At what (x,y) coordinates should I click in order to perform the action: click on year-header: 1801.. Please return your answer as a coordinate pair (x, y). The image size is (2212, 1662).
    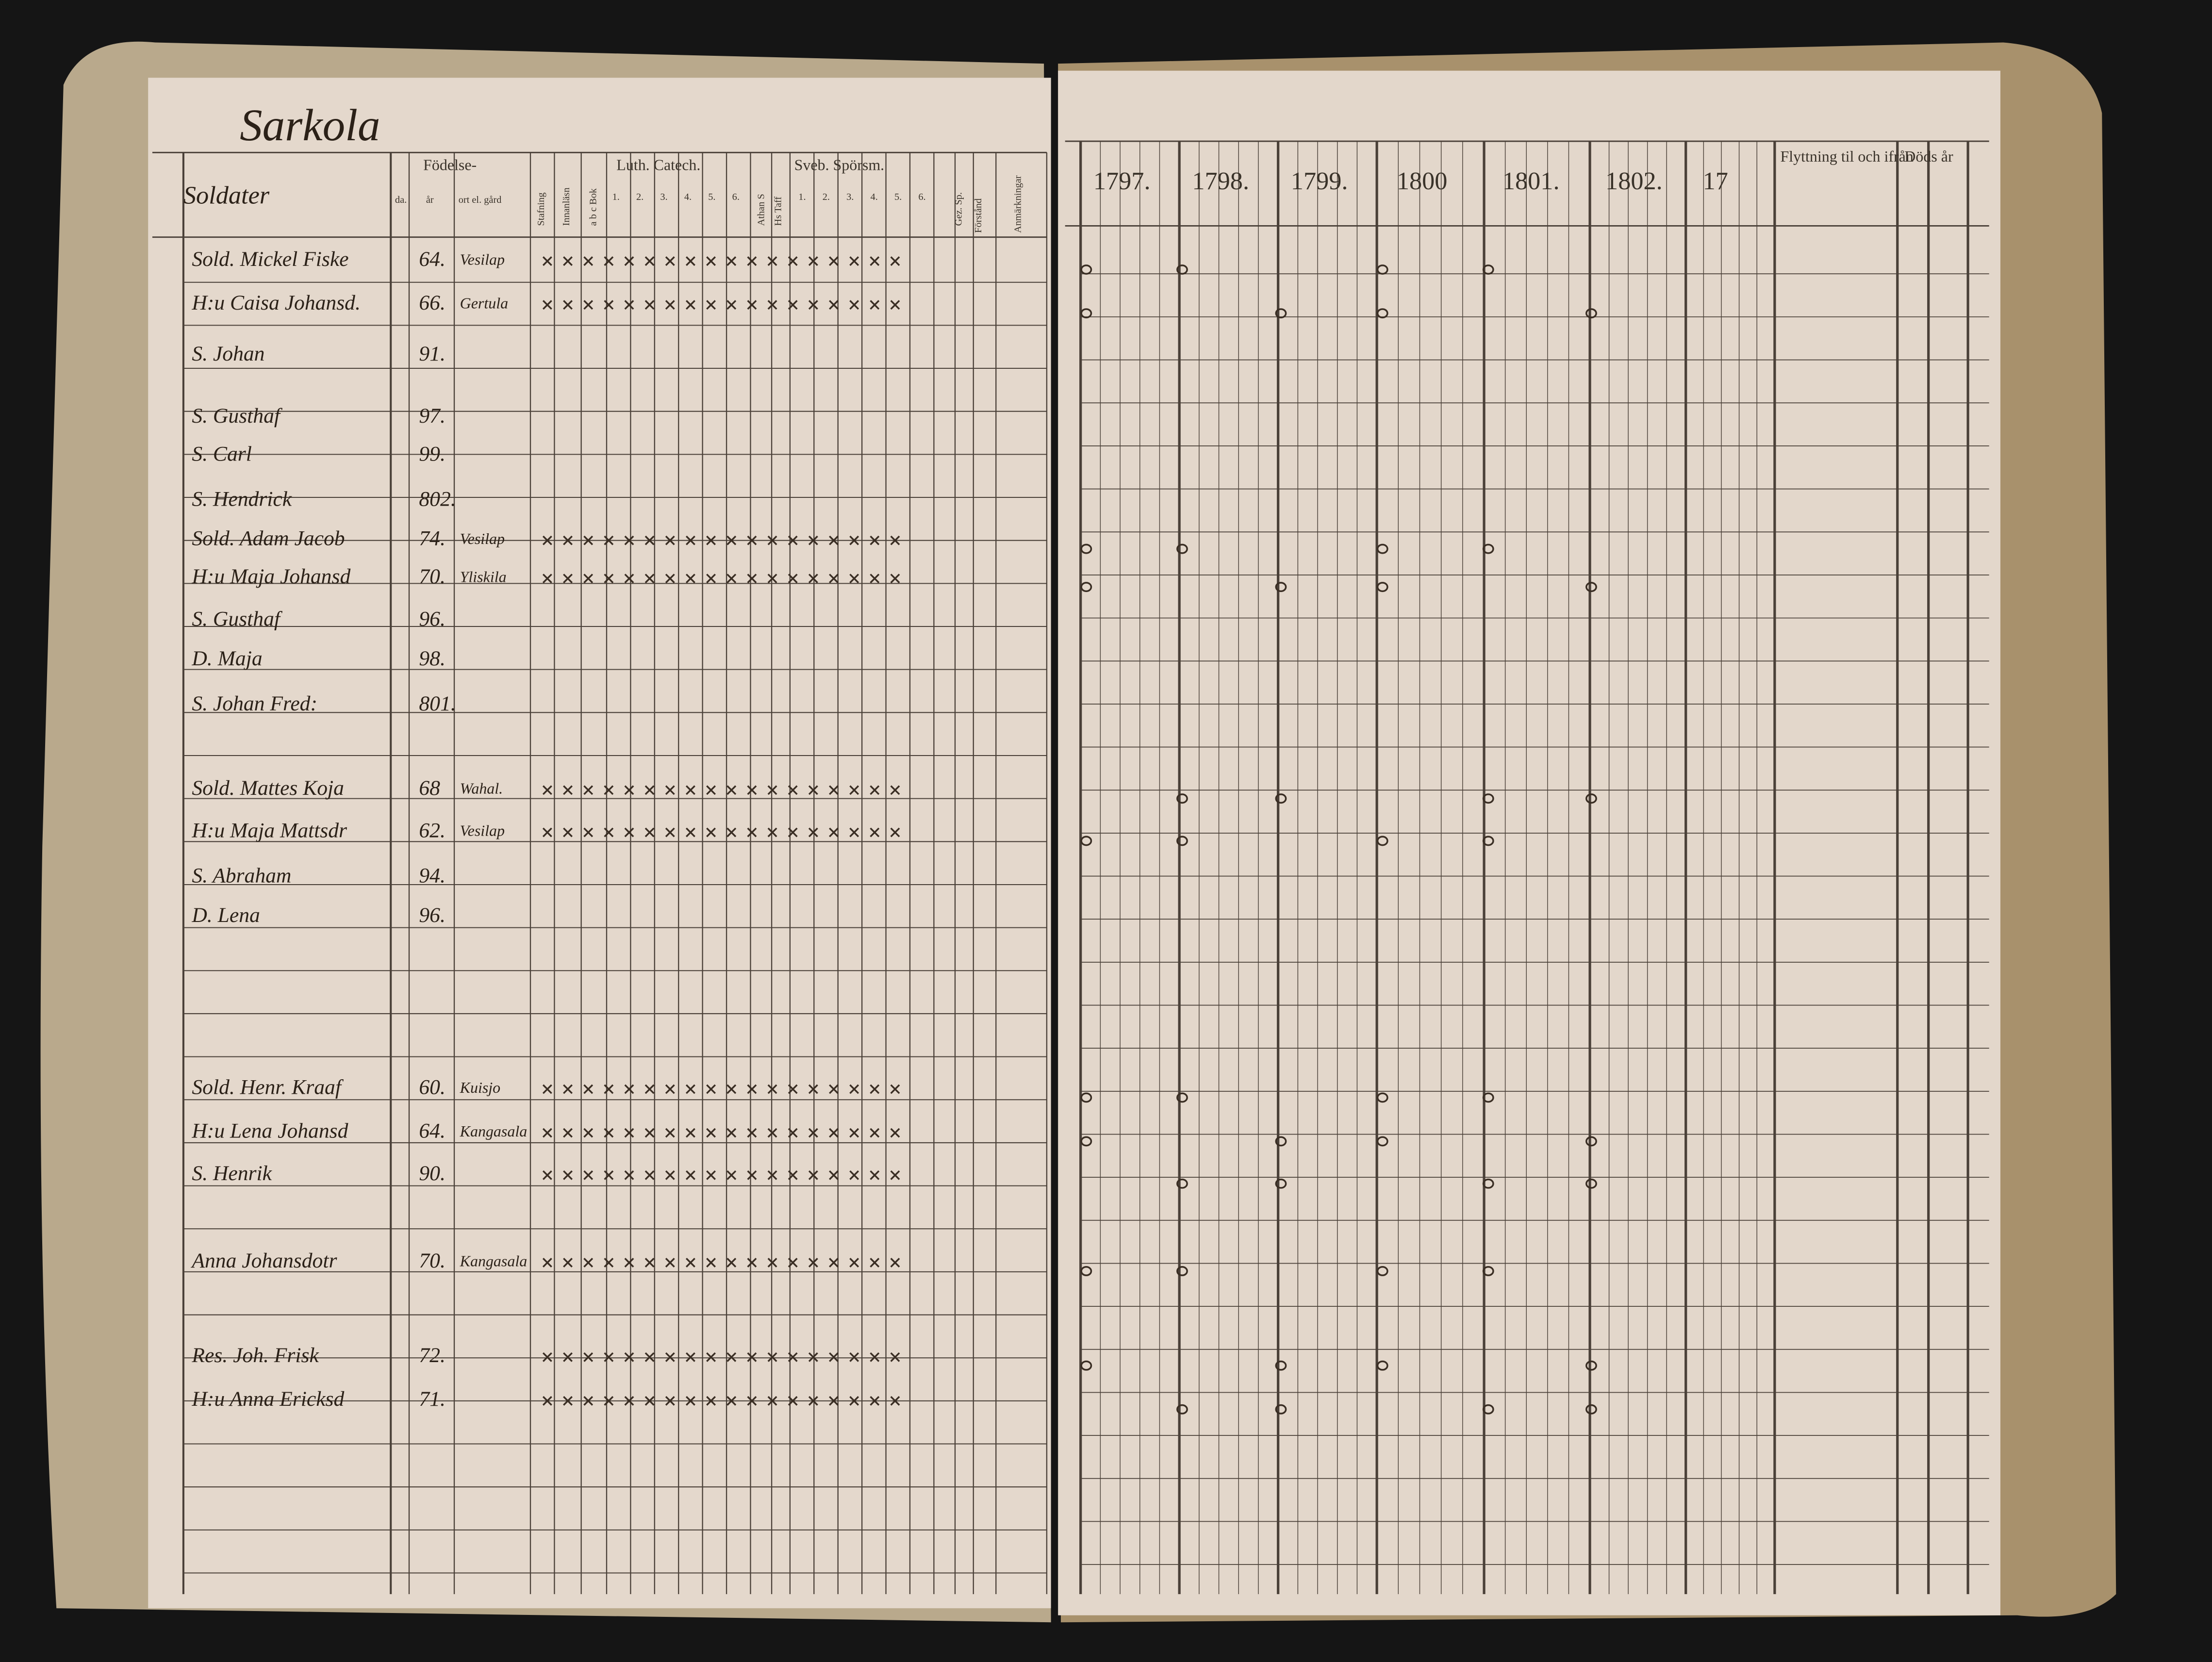
    Looking at the image, I should click on (1531, 181).